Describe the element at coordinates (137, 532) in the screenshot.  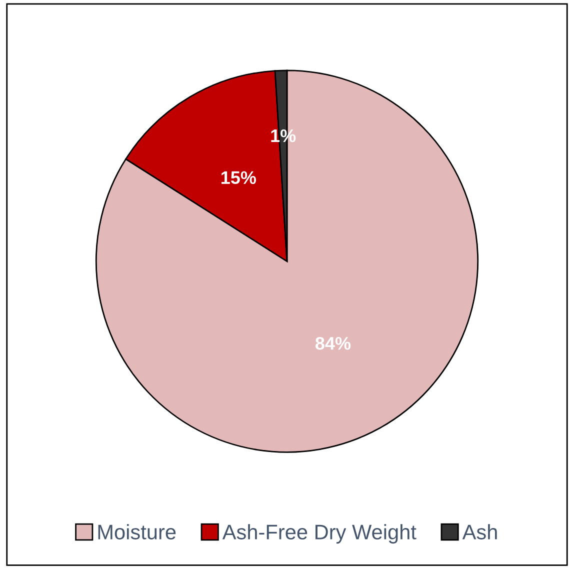
I see `legend-label: Moisture` at that location.